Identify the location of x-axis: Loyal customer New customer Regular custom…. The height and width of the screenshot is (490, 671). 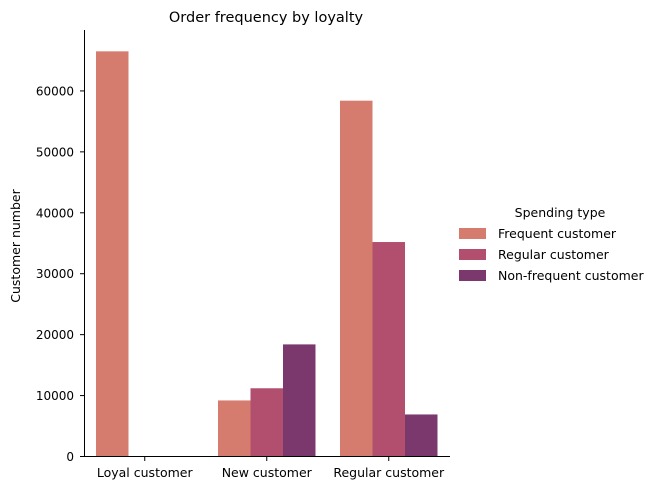
(271, 468).